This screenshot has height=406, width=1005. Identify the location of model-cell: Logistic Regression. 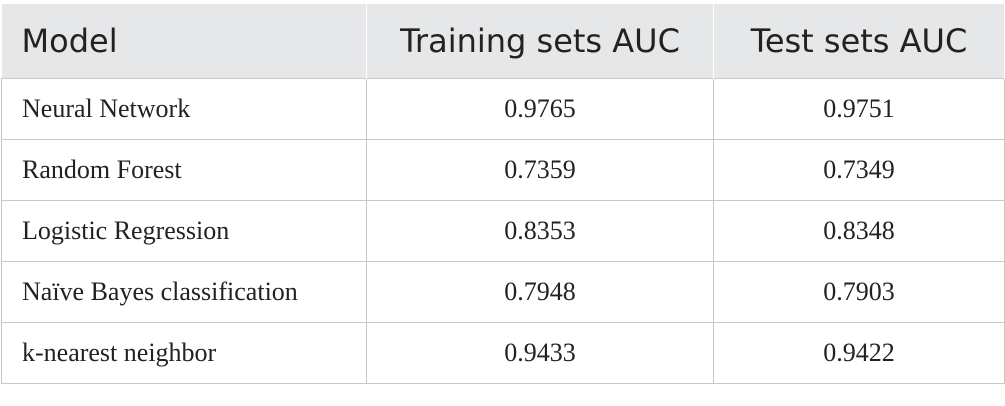
(184, 231).